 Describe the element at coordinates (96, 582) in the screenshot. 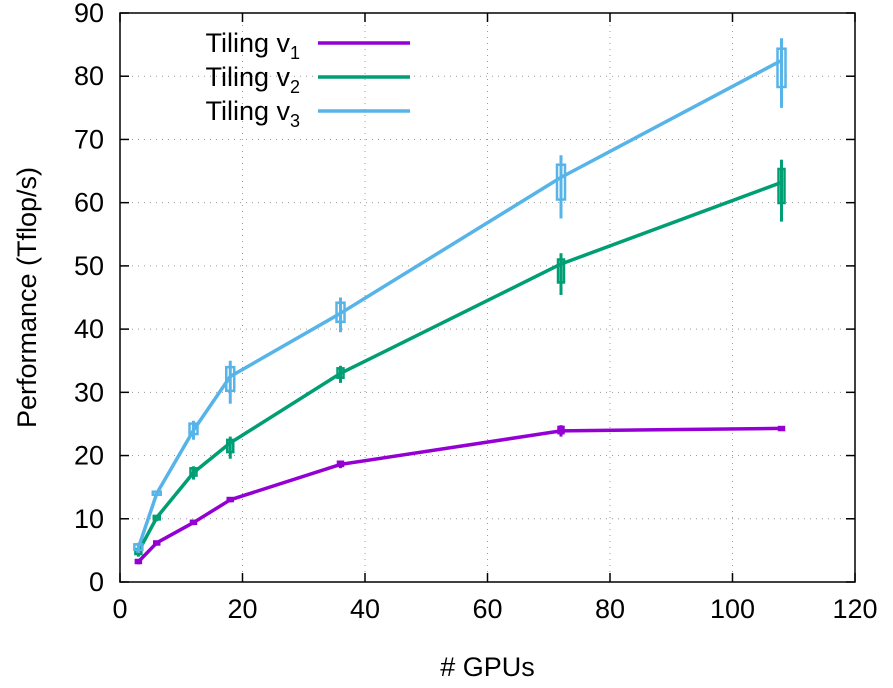

I see `y-tick-label: 0` at that location.